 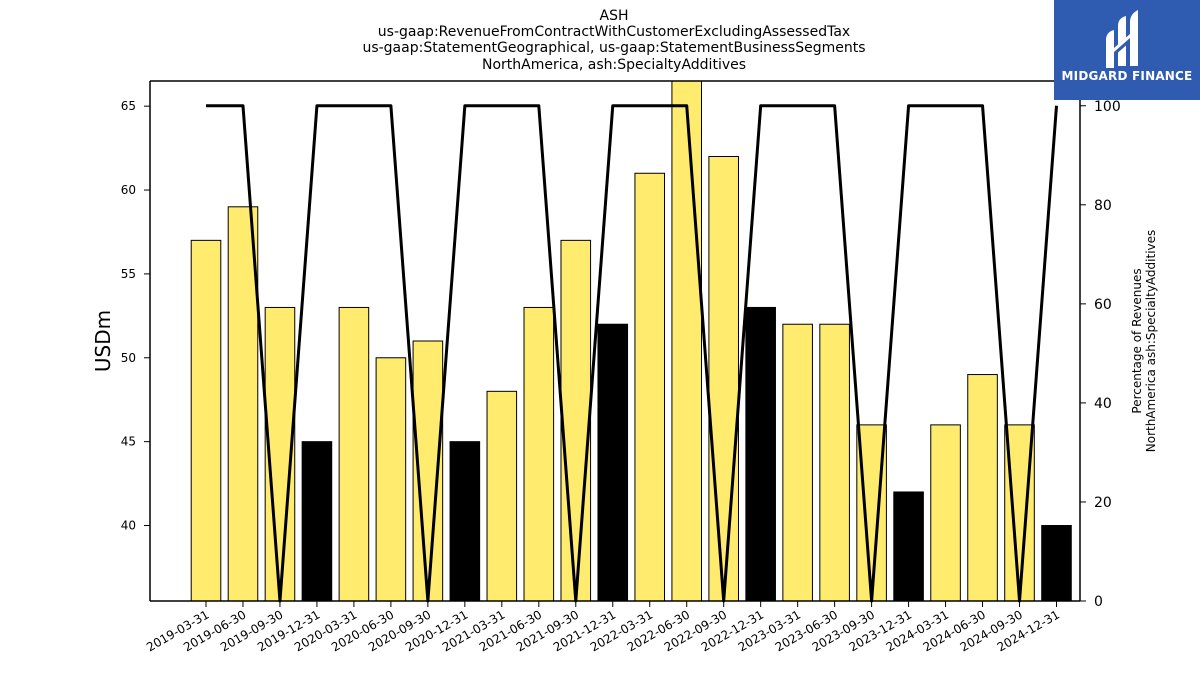 What do you see at coordinates (614, 65) in the screenshot?
I see `title-line-4: NorthAmerica, ash:SpecialtyAdditives` at bounding box center [614, 65].